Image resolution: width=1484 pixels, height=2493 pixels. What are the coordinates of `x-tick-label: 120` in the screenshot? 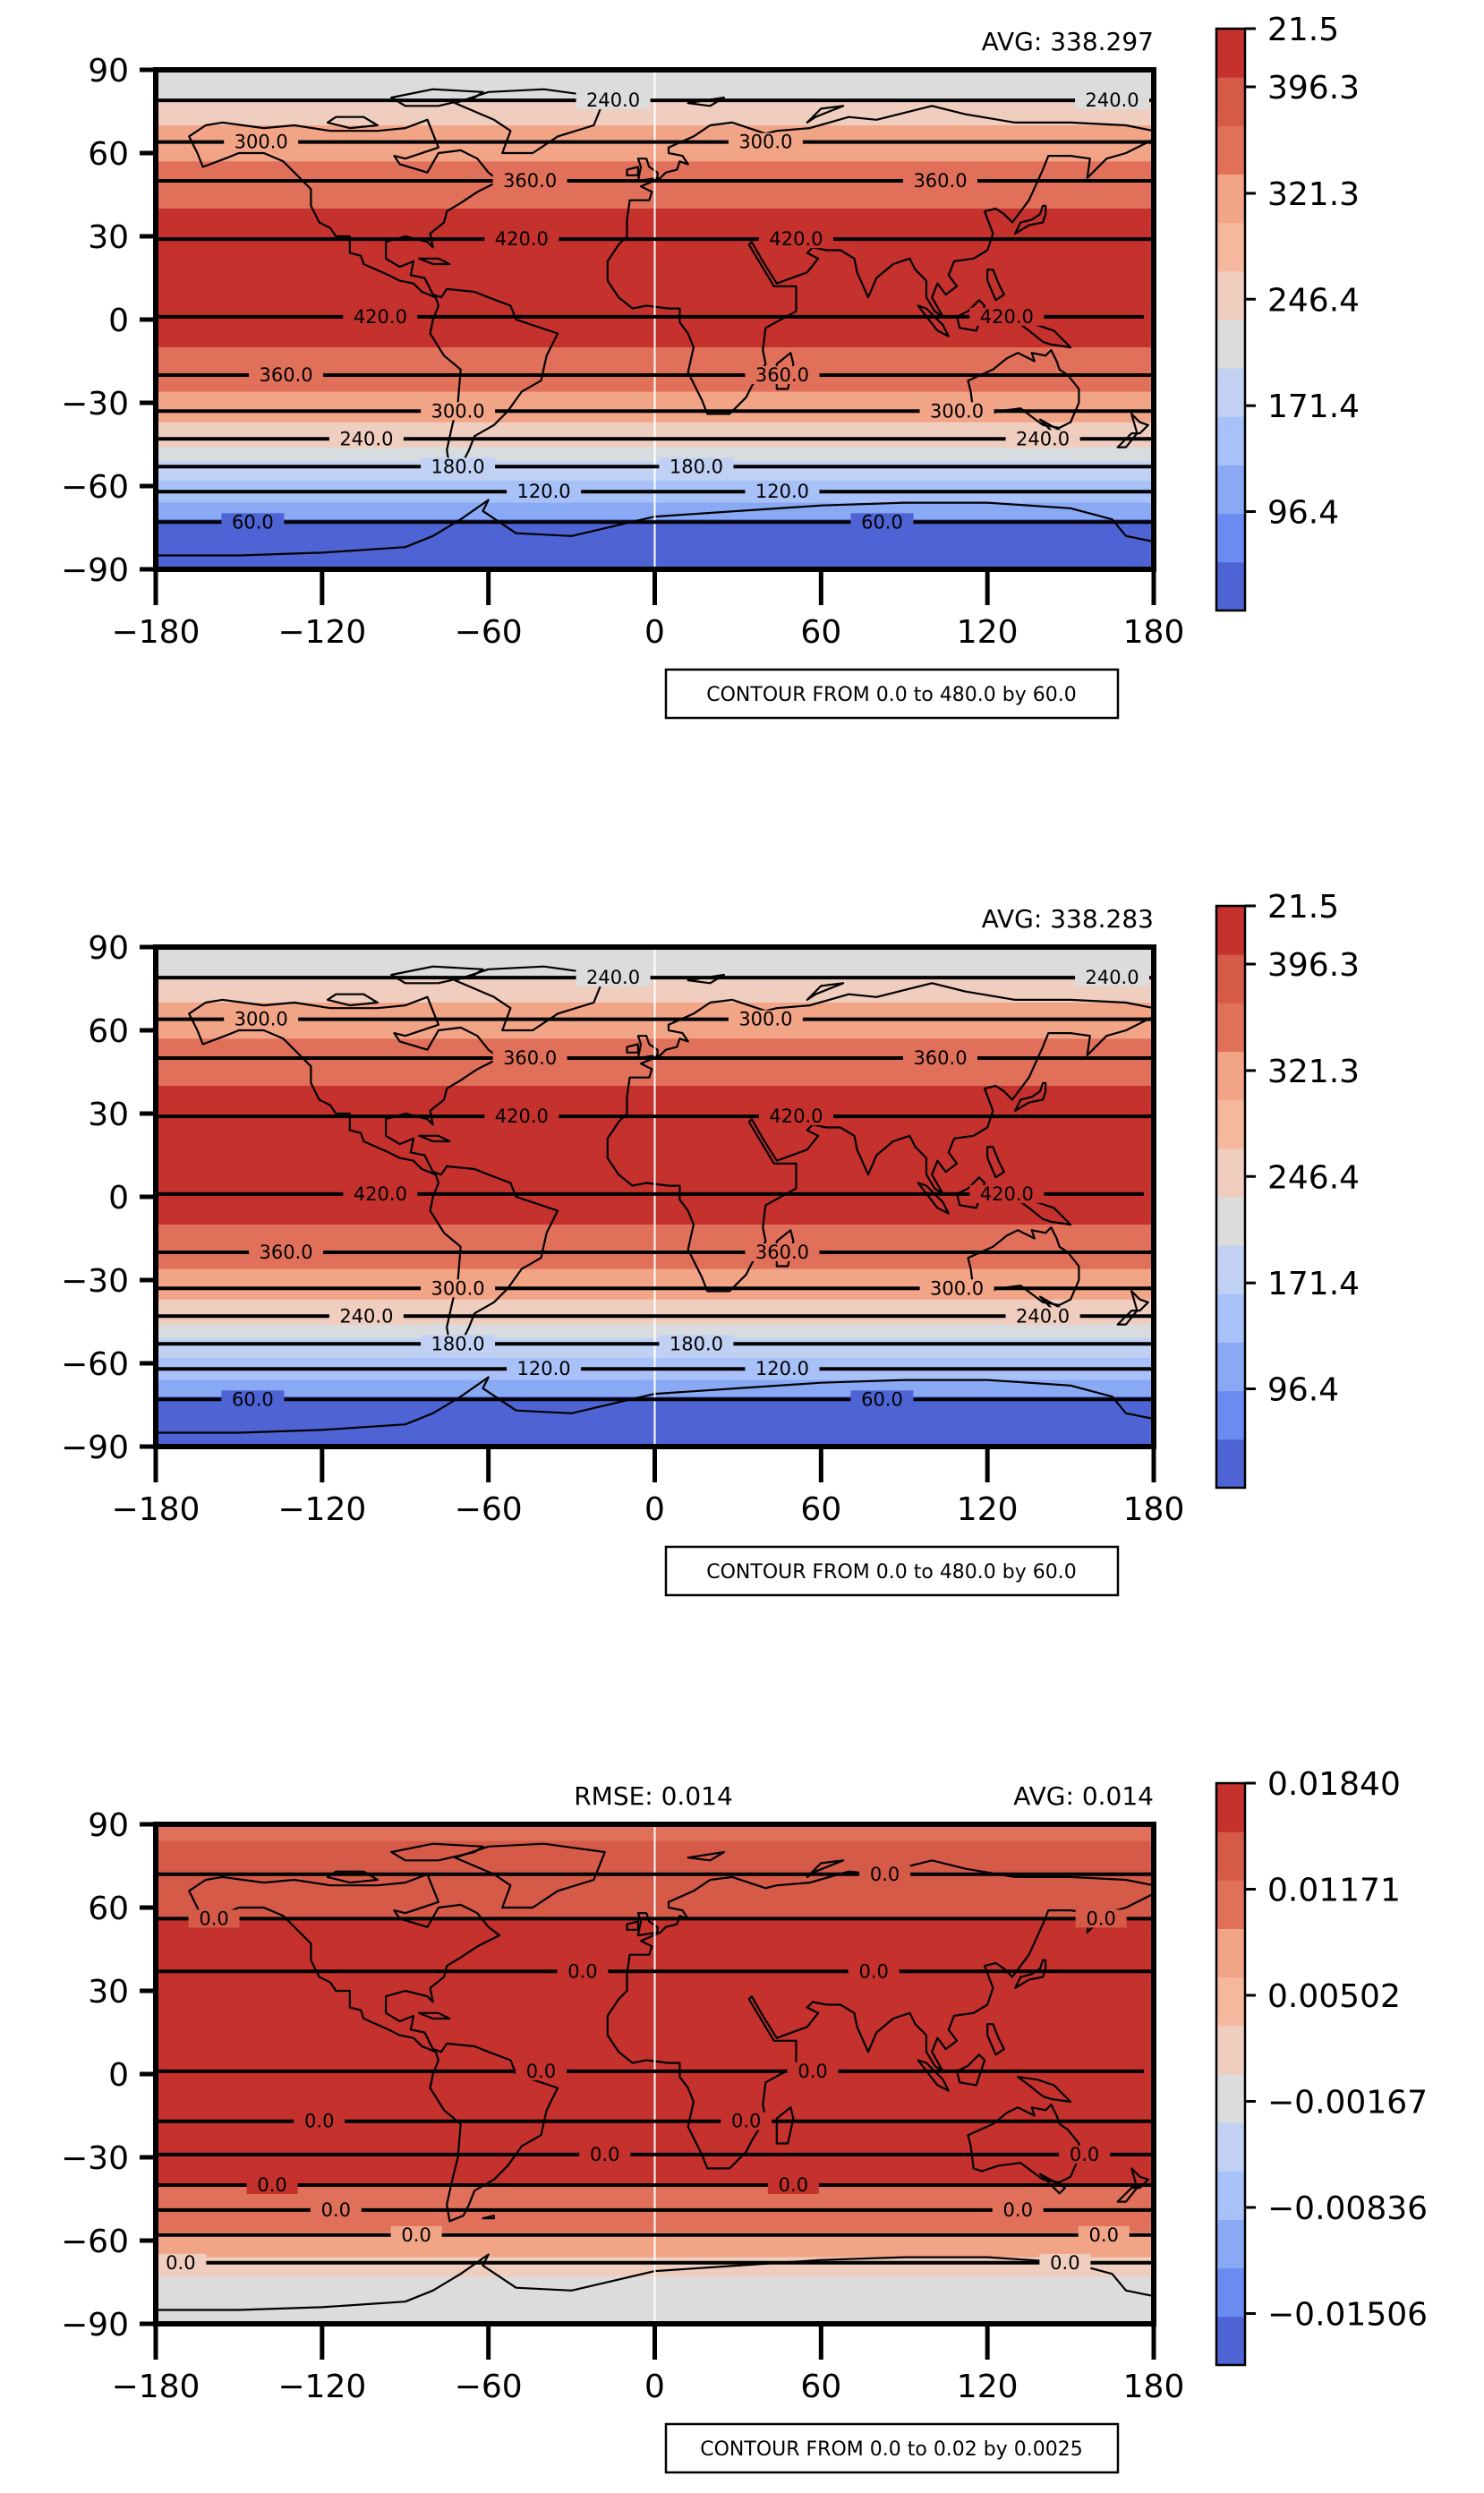 It's located at (988, 2387).